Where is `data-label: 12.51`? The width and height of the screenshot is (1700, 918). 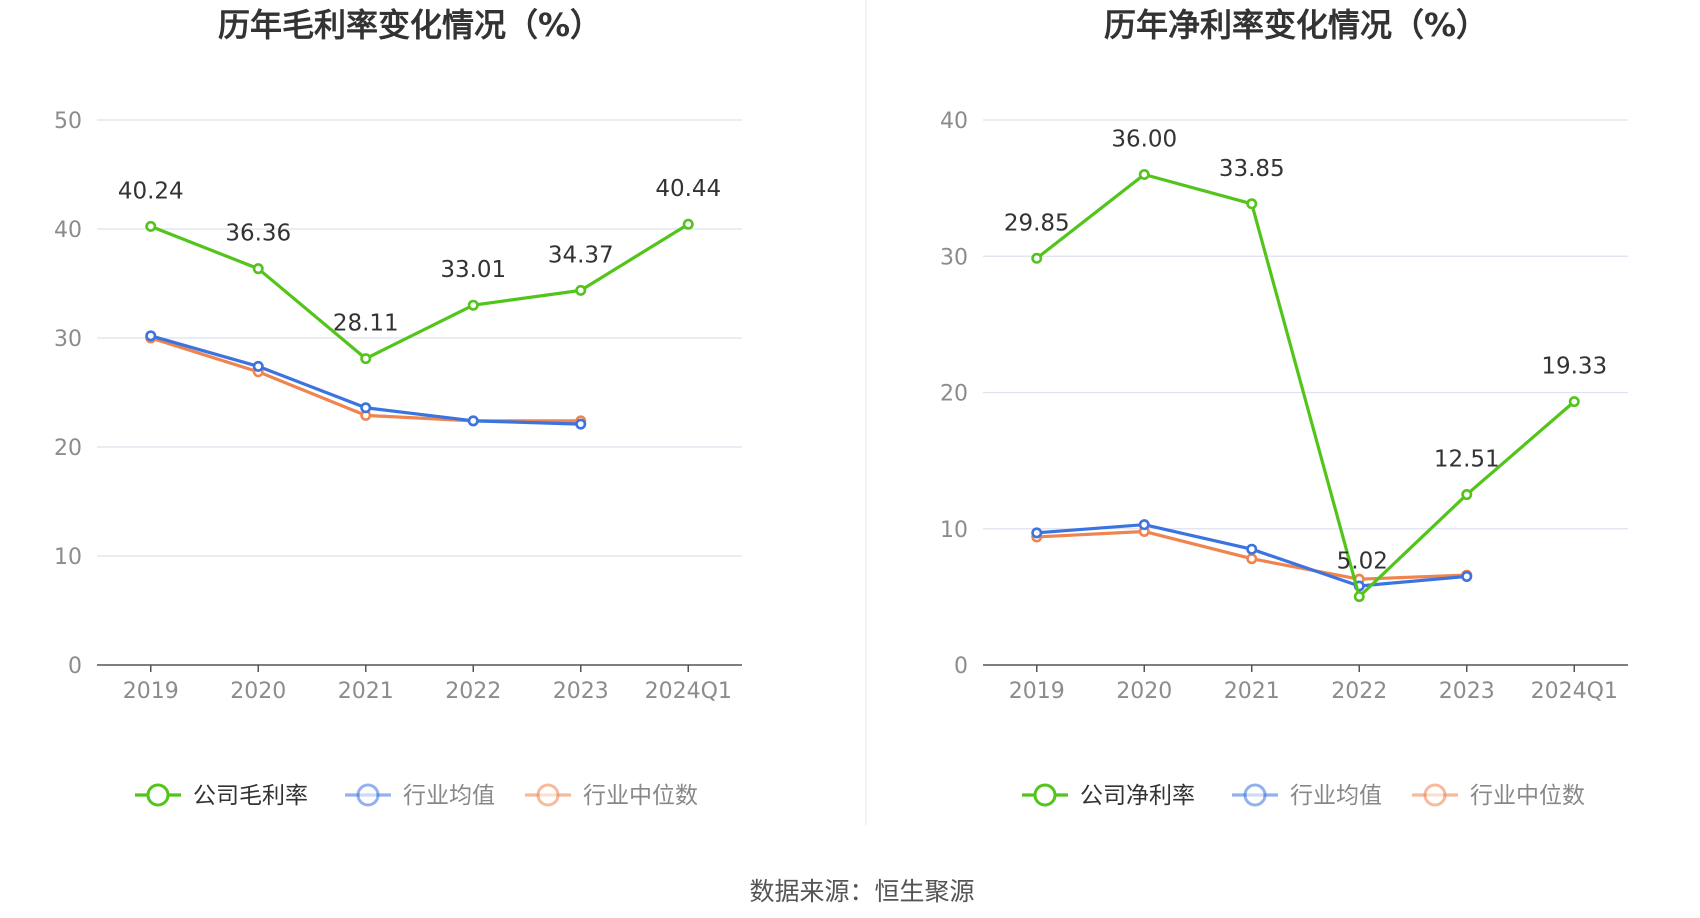
data-label: 12.51 is located at coordinates (1467, 460).